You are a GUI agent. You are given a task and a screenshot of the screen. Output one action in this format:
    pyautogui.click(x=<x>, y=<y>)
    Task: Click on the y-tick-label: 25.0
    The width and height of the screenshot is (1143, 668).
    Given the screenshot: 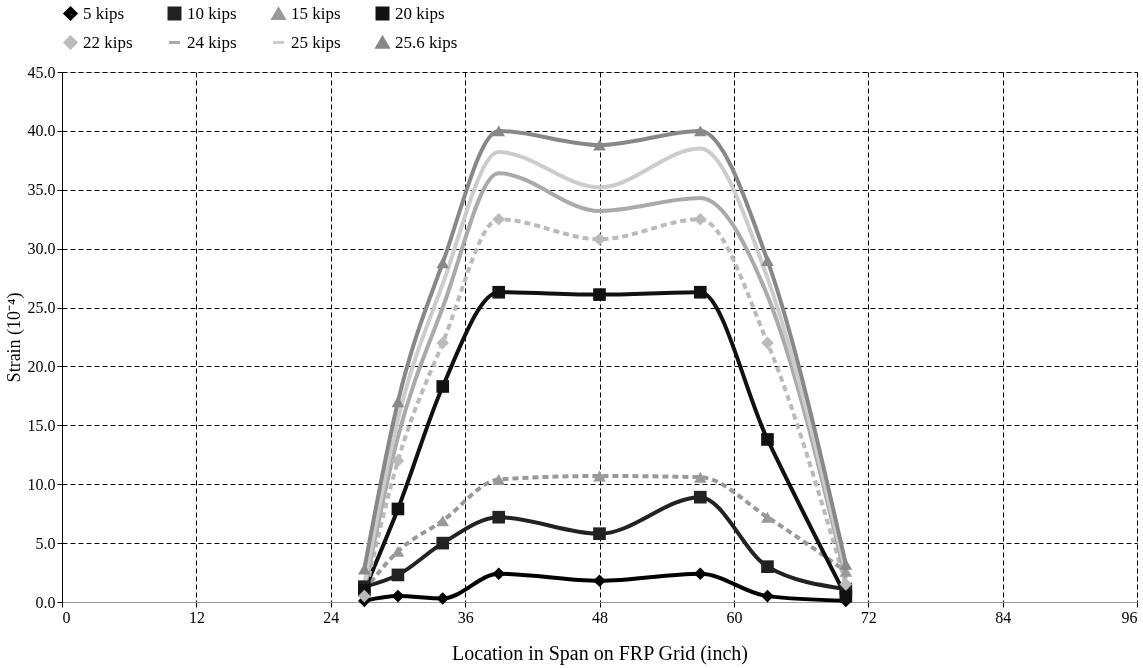 What is the action you would take?
    pyautogui.click(x=41, y=308)
    